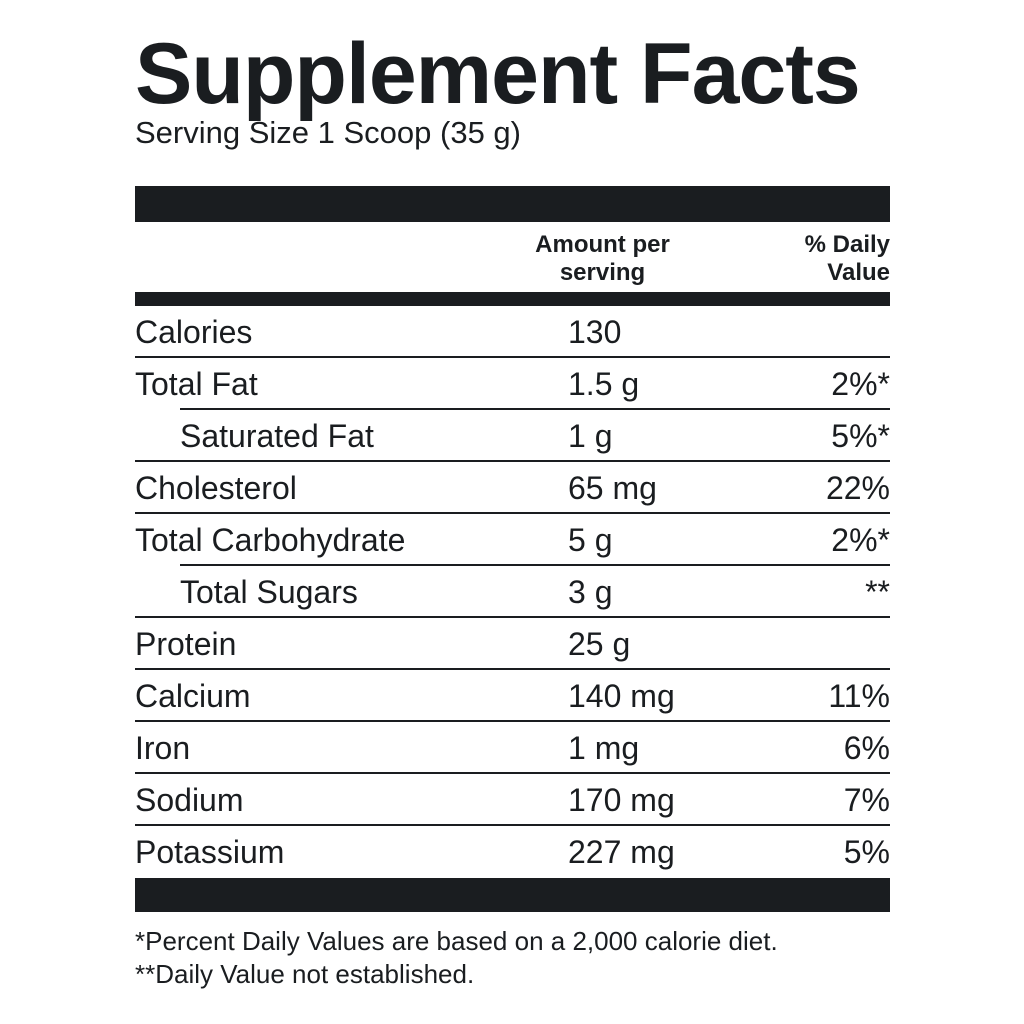  What do you see at coordinates (277, 436) in the screenshot?
I see `nutrient-name: Saturated Fat` at bounding box center [277, 436].